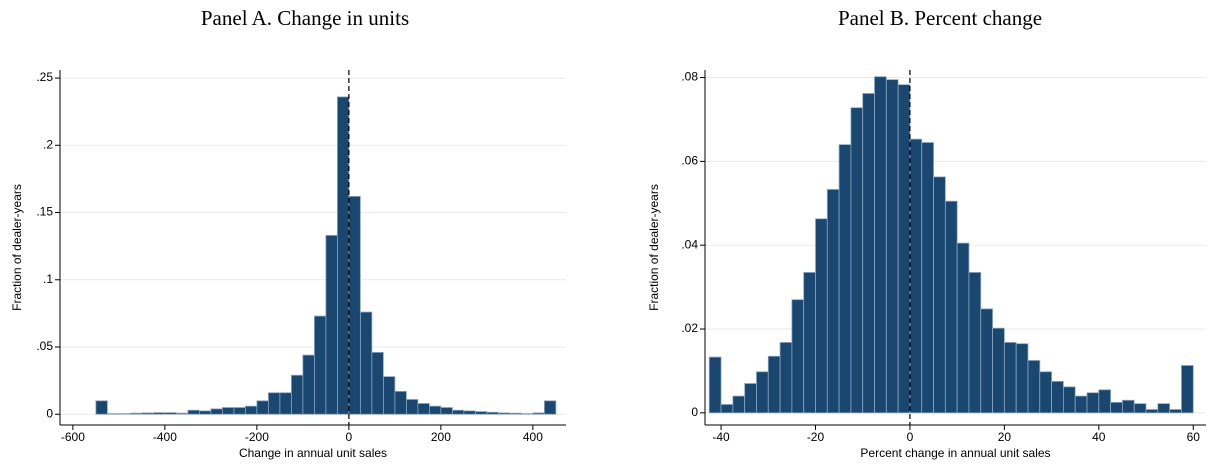 The width and height of the screenshot is (1213, 472). What do you see at coordinates (48, 144) in the screenshot?
I see `y-tick-label: .2` at bounding box center [48, 144].